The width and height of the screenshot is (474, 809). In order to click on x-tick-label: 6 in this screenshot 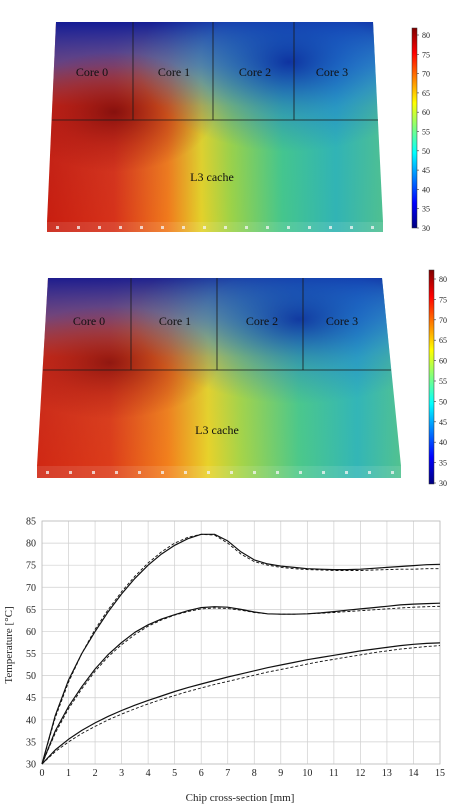, I will do `click(201, 773)`.